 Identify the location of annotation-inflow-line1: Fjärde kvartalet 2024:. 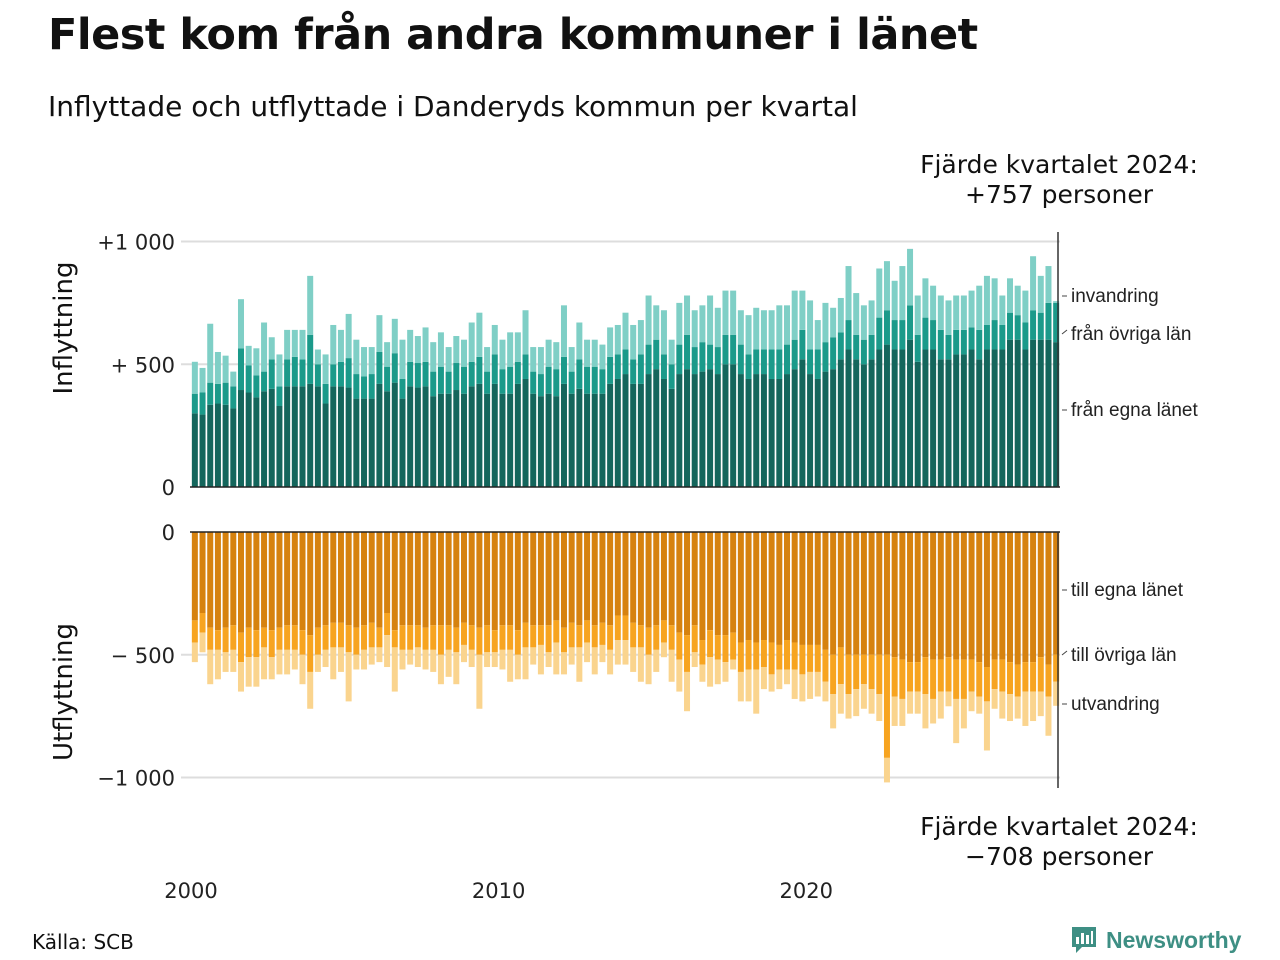
(1059, 164).